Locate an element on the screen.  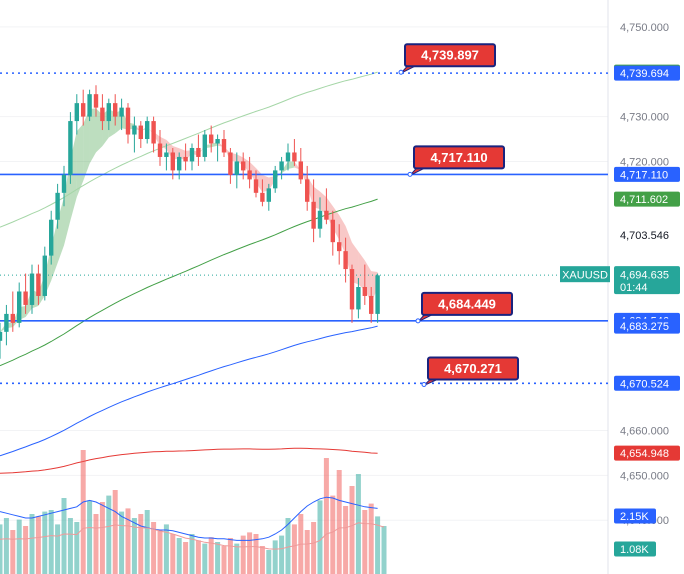
countdown-label: 01:44 is located at coordinates (634, 288).